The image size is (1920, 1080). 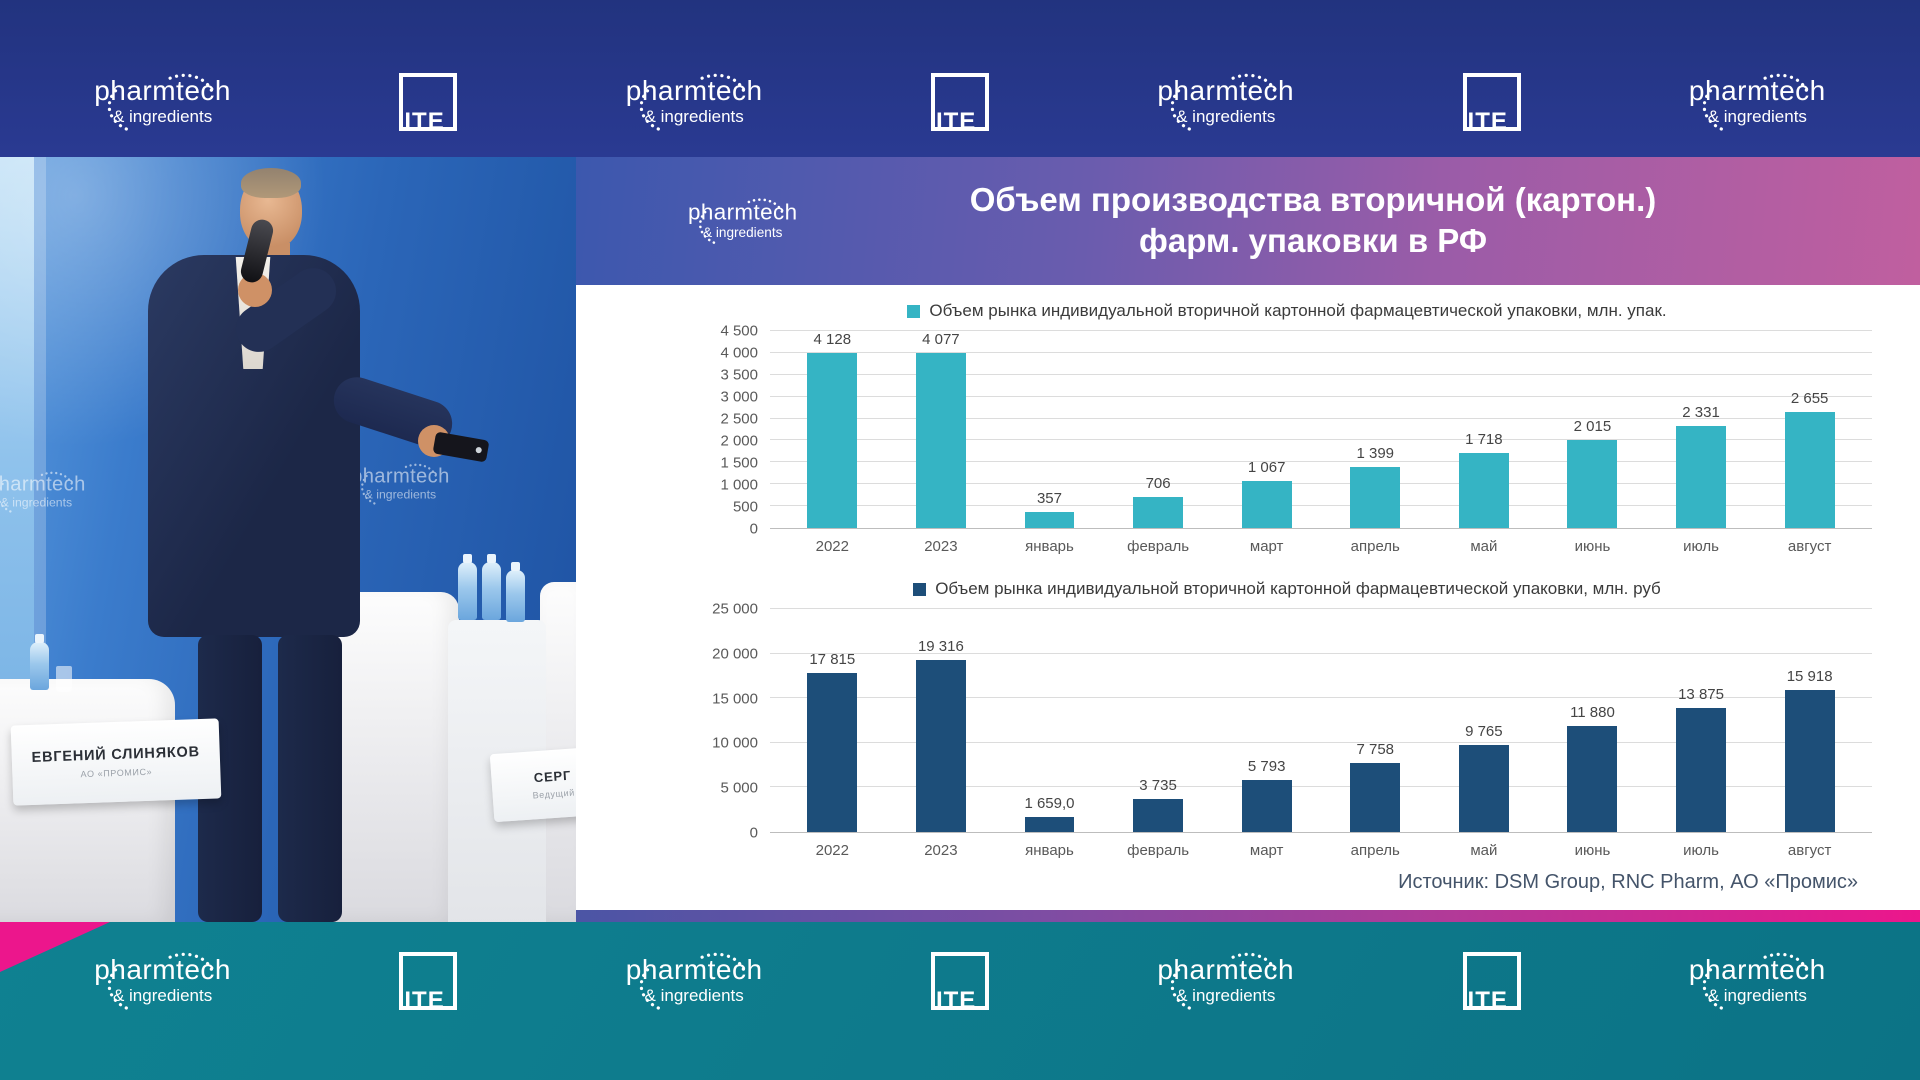 I want to click on bar-column: 19 316, so click(x=941, y=720).